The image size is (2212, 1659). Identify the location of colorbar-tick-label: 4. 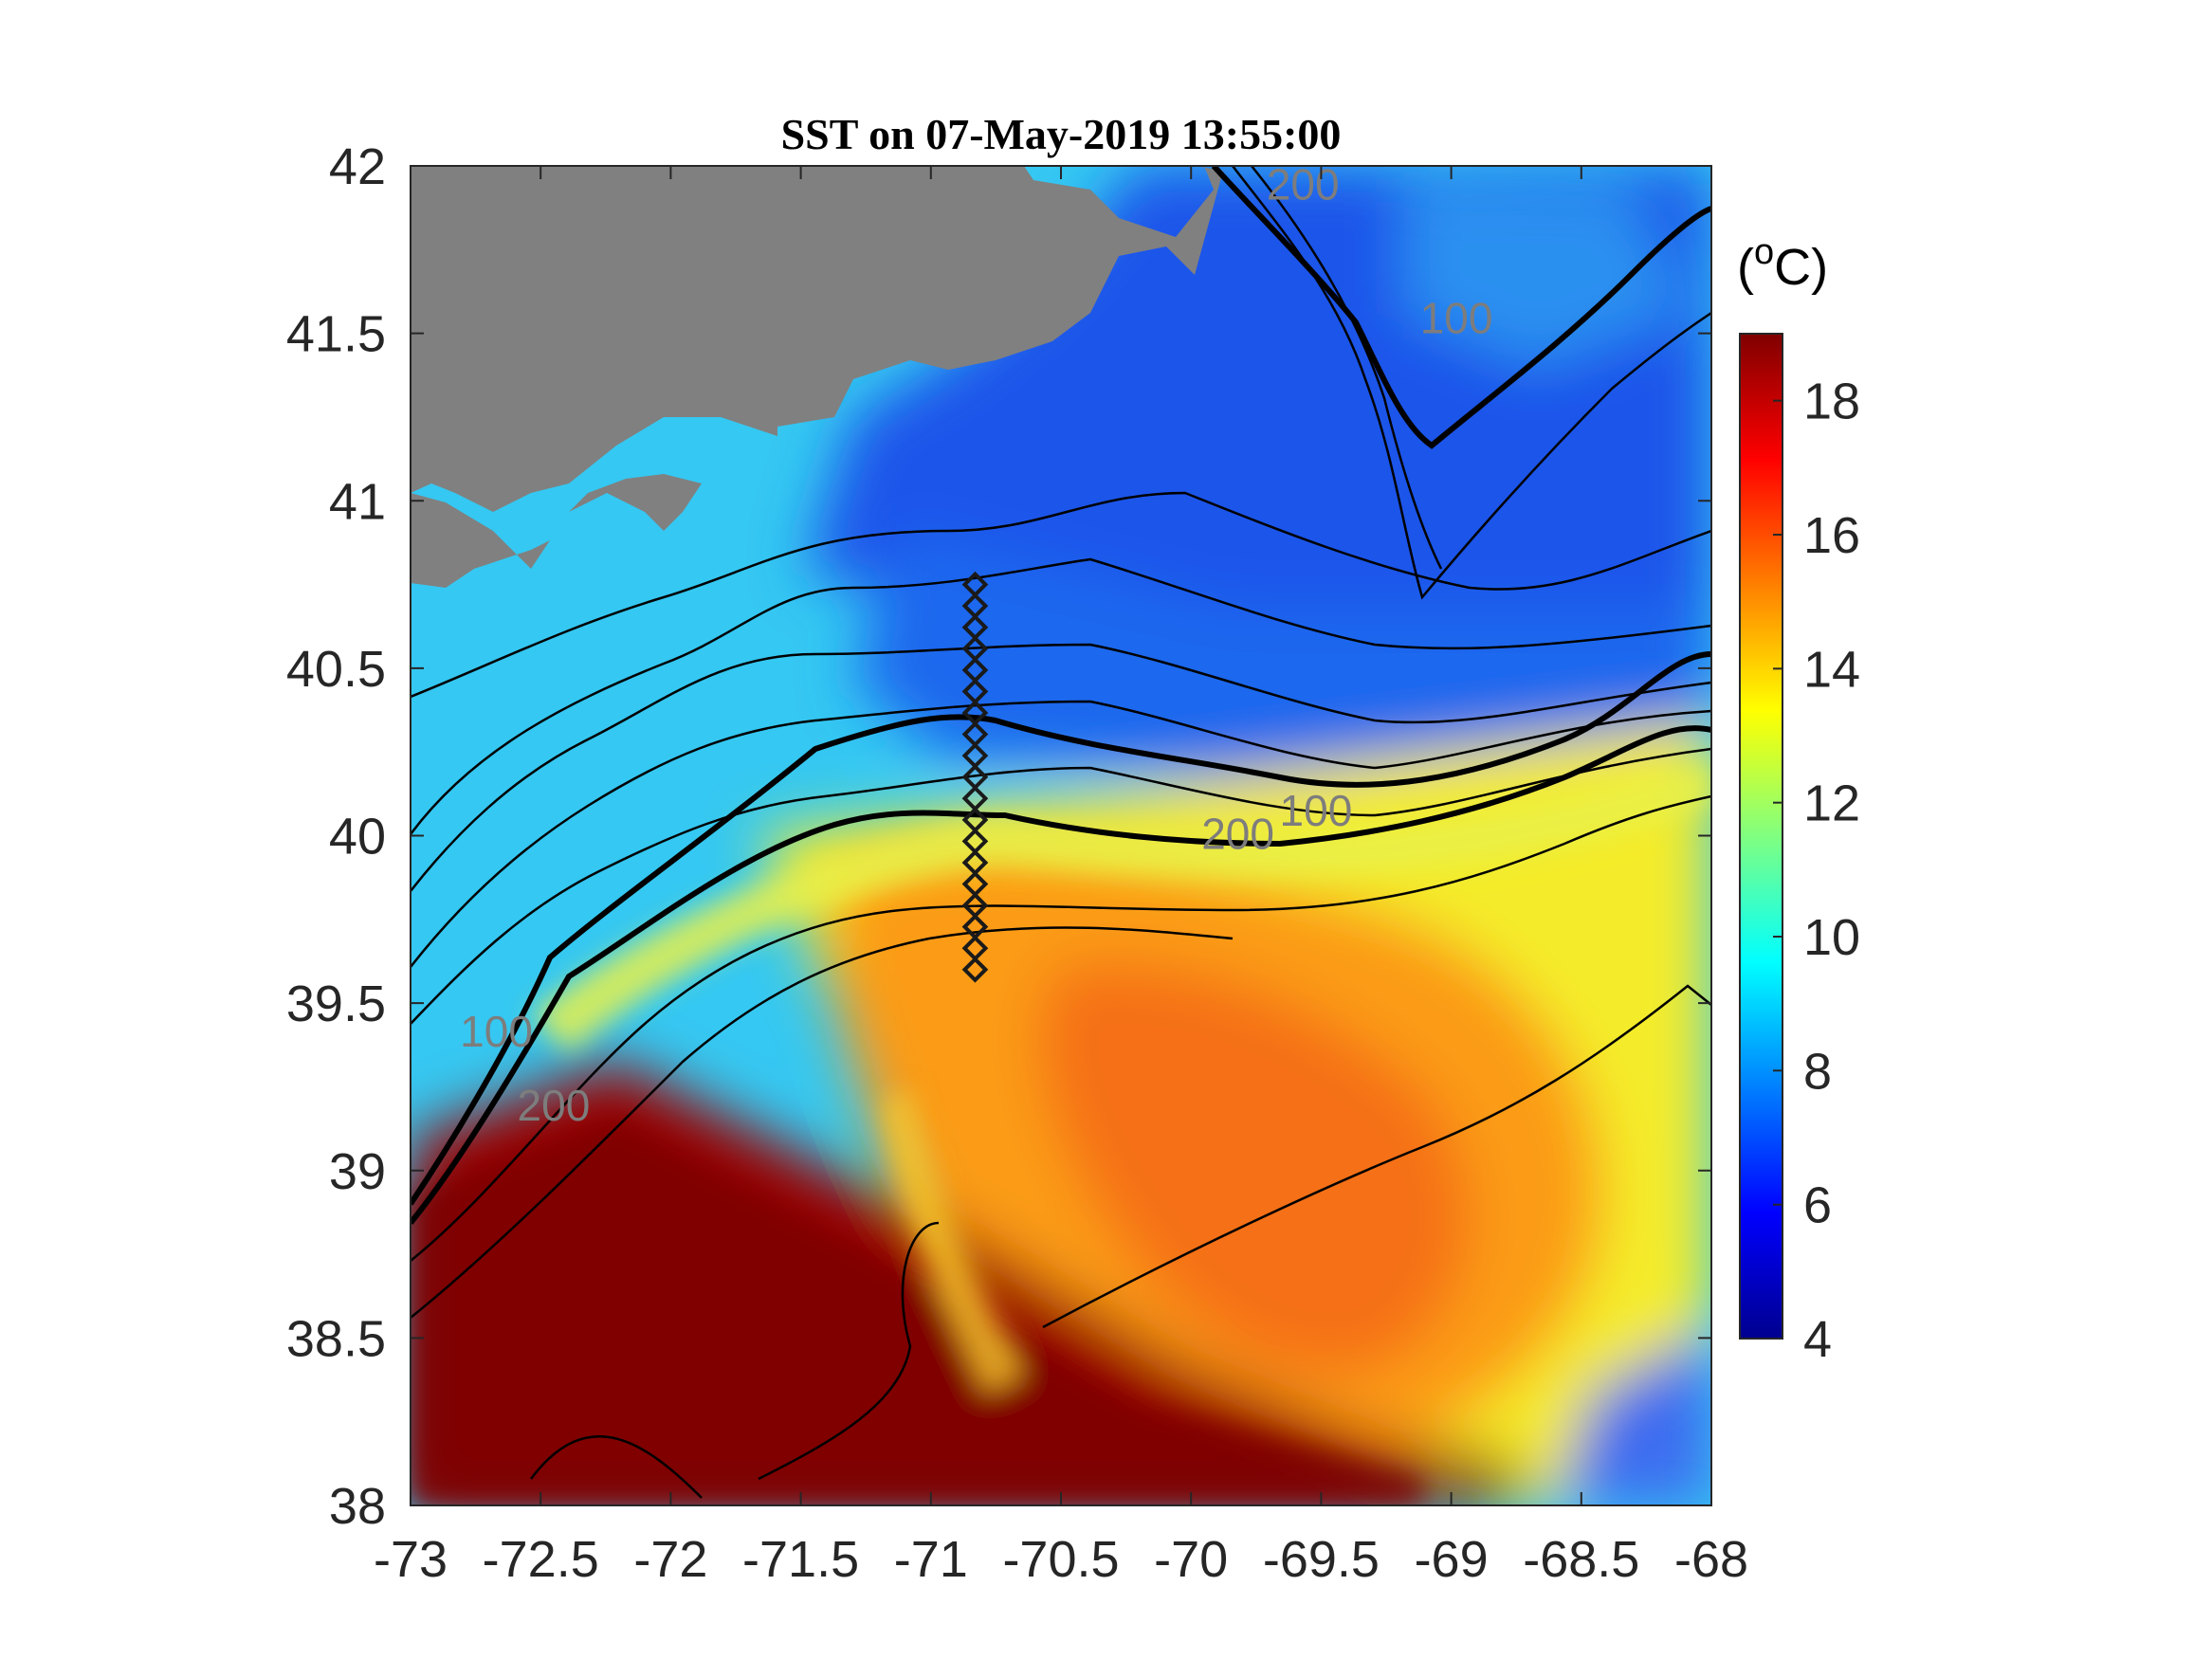
(1817, 1339).